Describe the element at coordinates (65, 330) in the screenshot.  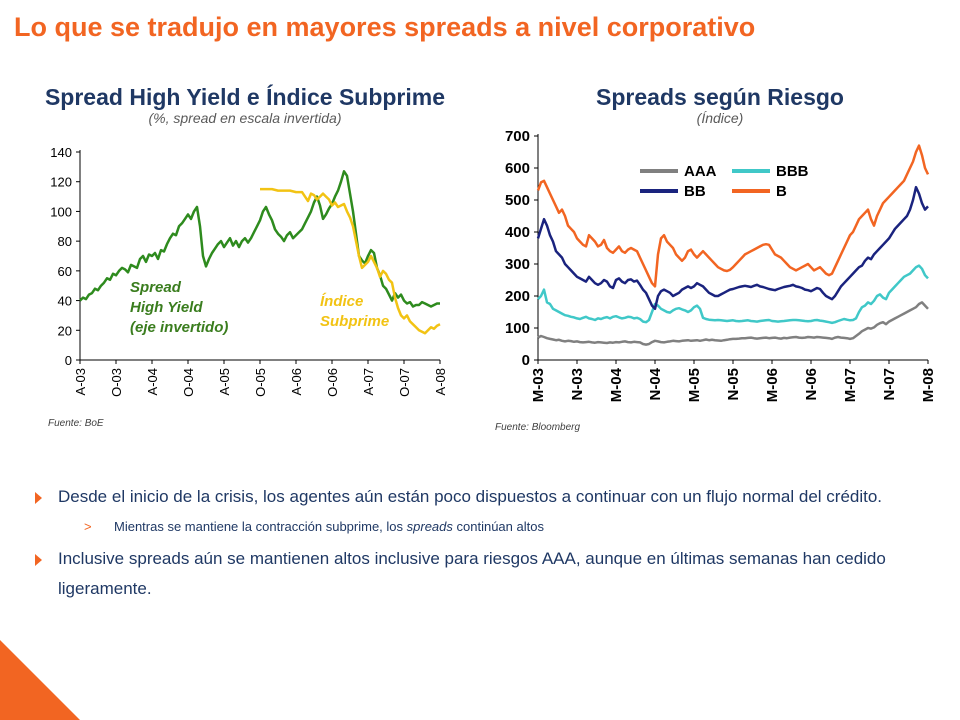
I see `y-tick-label: 20` at that location.